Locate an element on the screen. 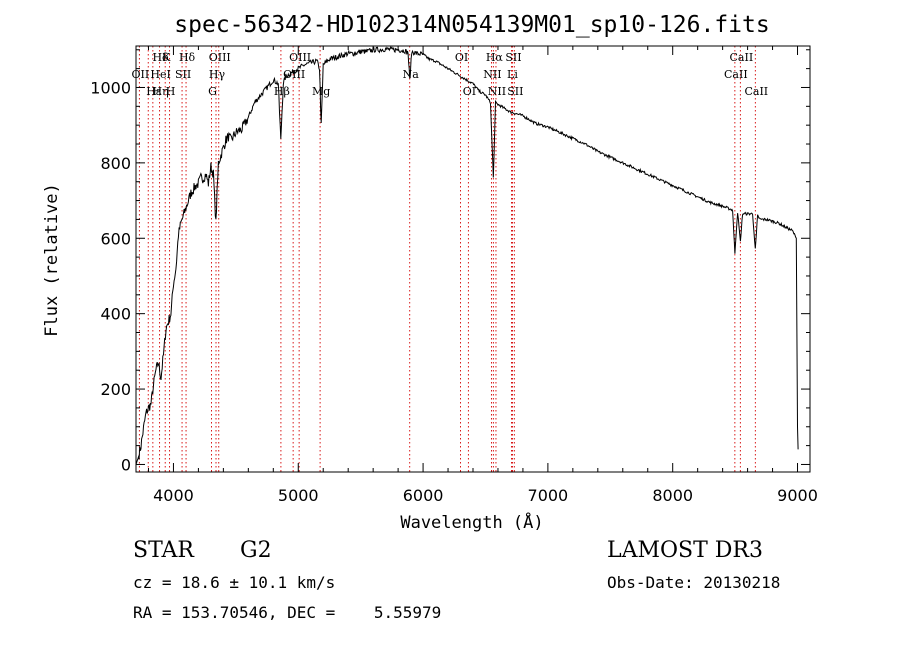  spectral-line-label: Li is located at coordinates (512, 74).